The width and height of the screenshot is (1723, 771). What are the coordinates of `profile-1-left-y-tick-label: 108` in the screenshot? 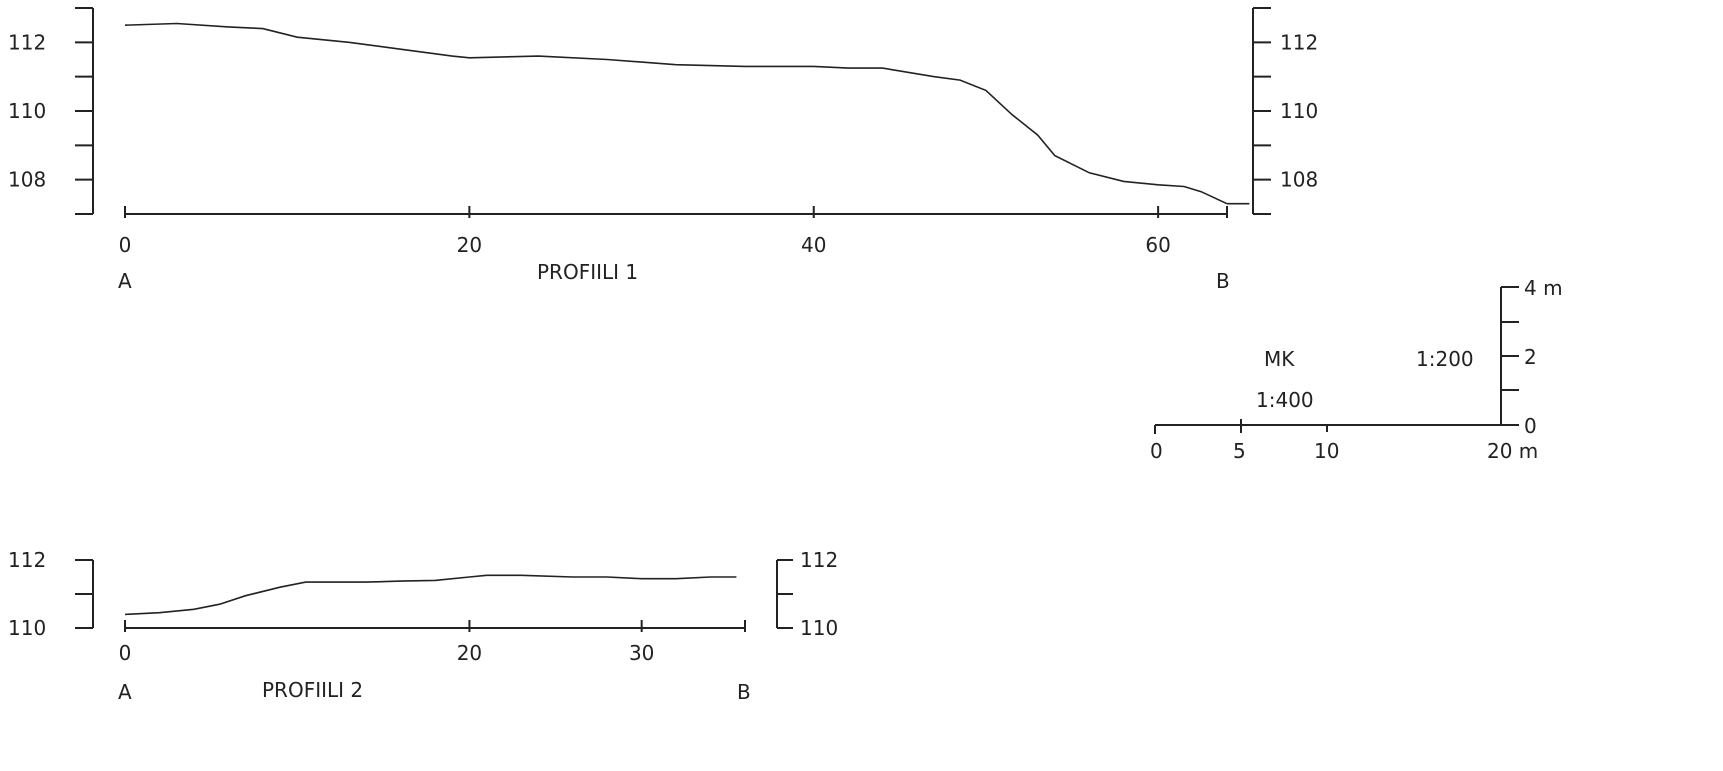 It's located at (27, 180).